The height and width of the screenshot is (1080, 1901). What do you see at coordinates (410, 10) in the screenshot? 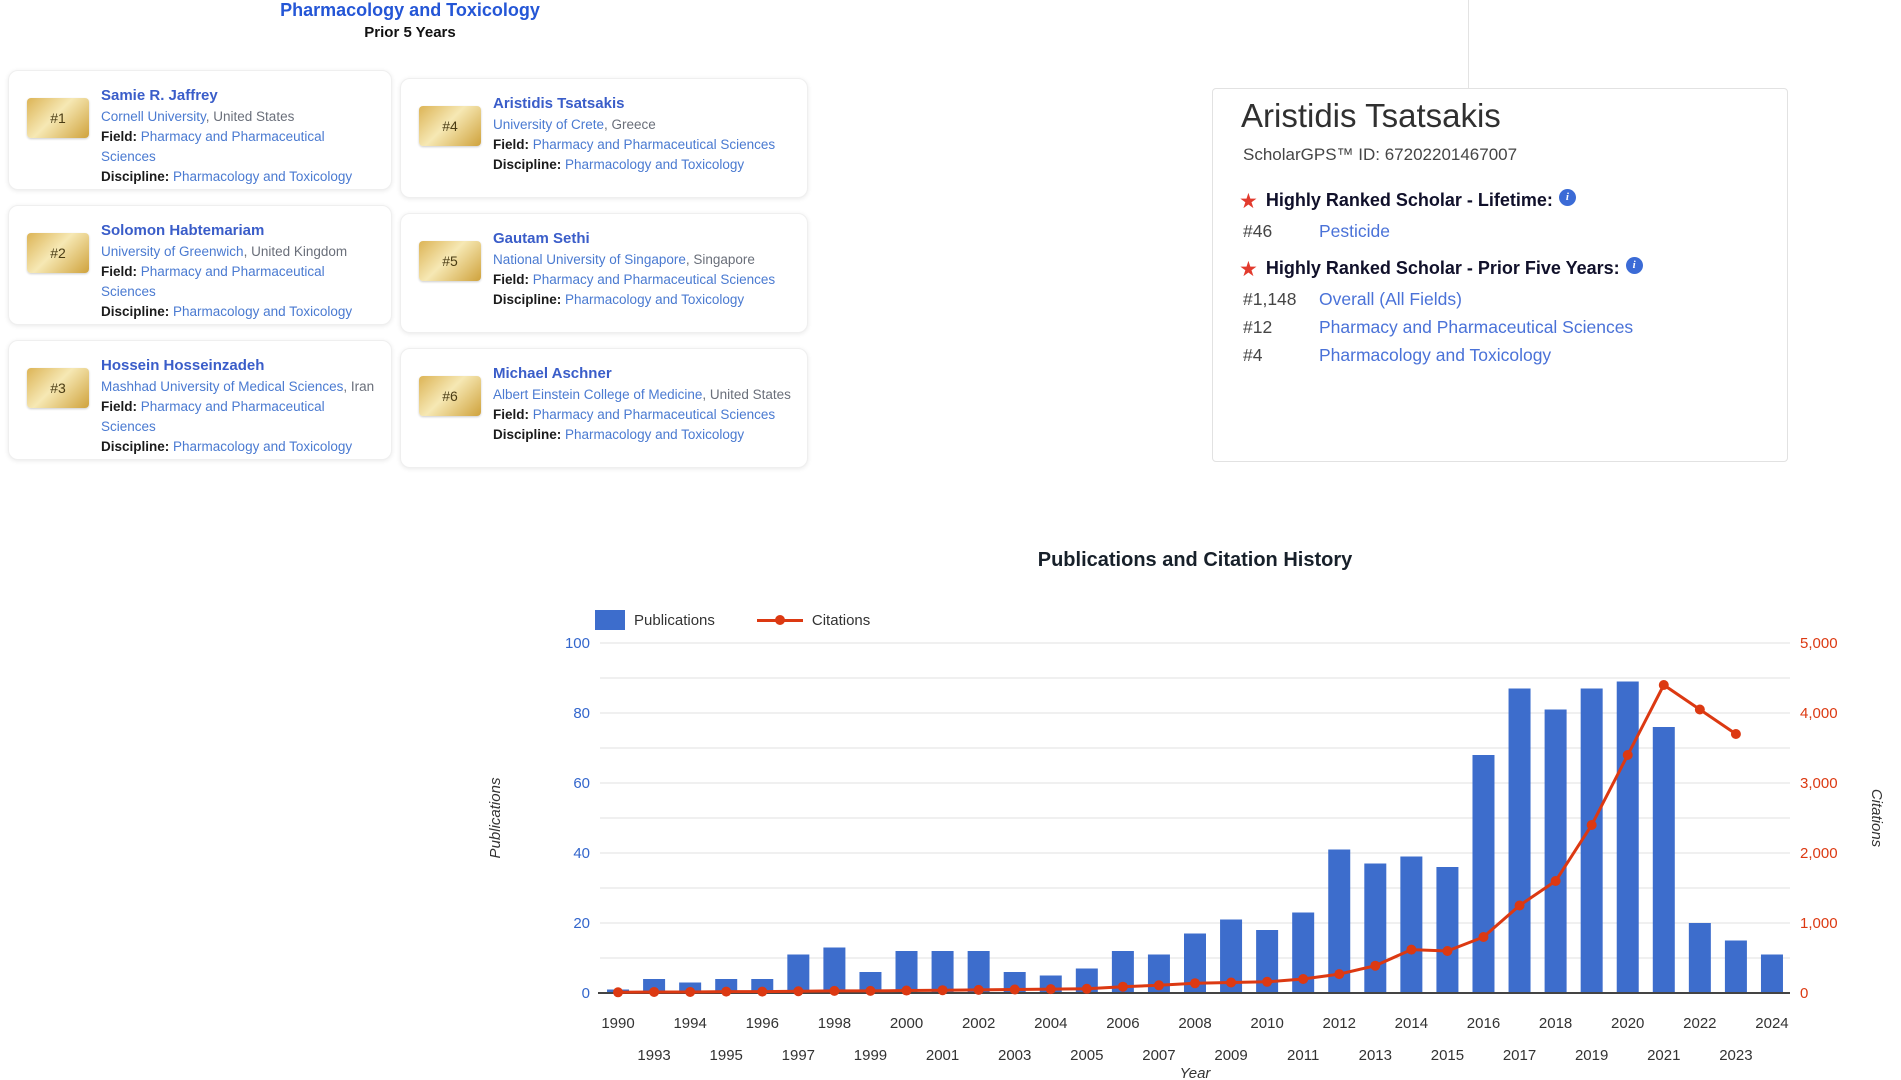
I see `ranking-title: Pharmacology and Toxicology` at bounding box center [410, 10].